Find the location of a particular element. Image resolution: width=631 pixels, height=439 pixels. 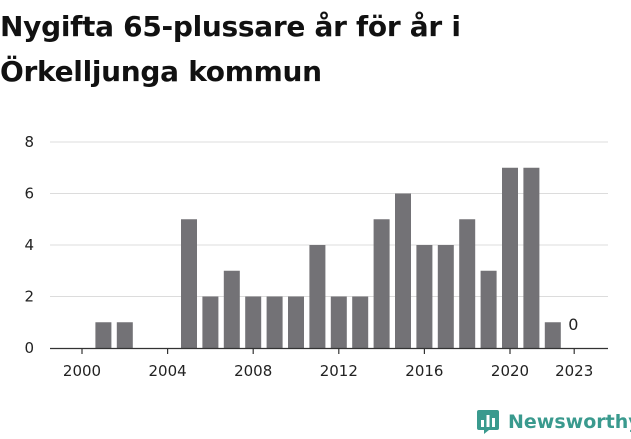

data-label-2023: 0 is located at coordinates (573, 324).